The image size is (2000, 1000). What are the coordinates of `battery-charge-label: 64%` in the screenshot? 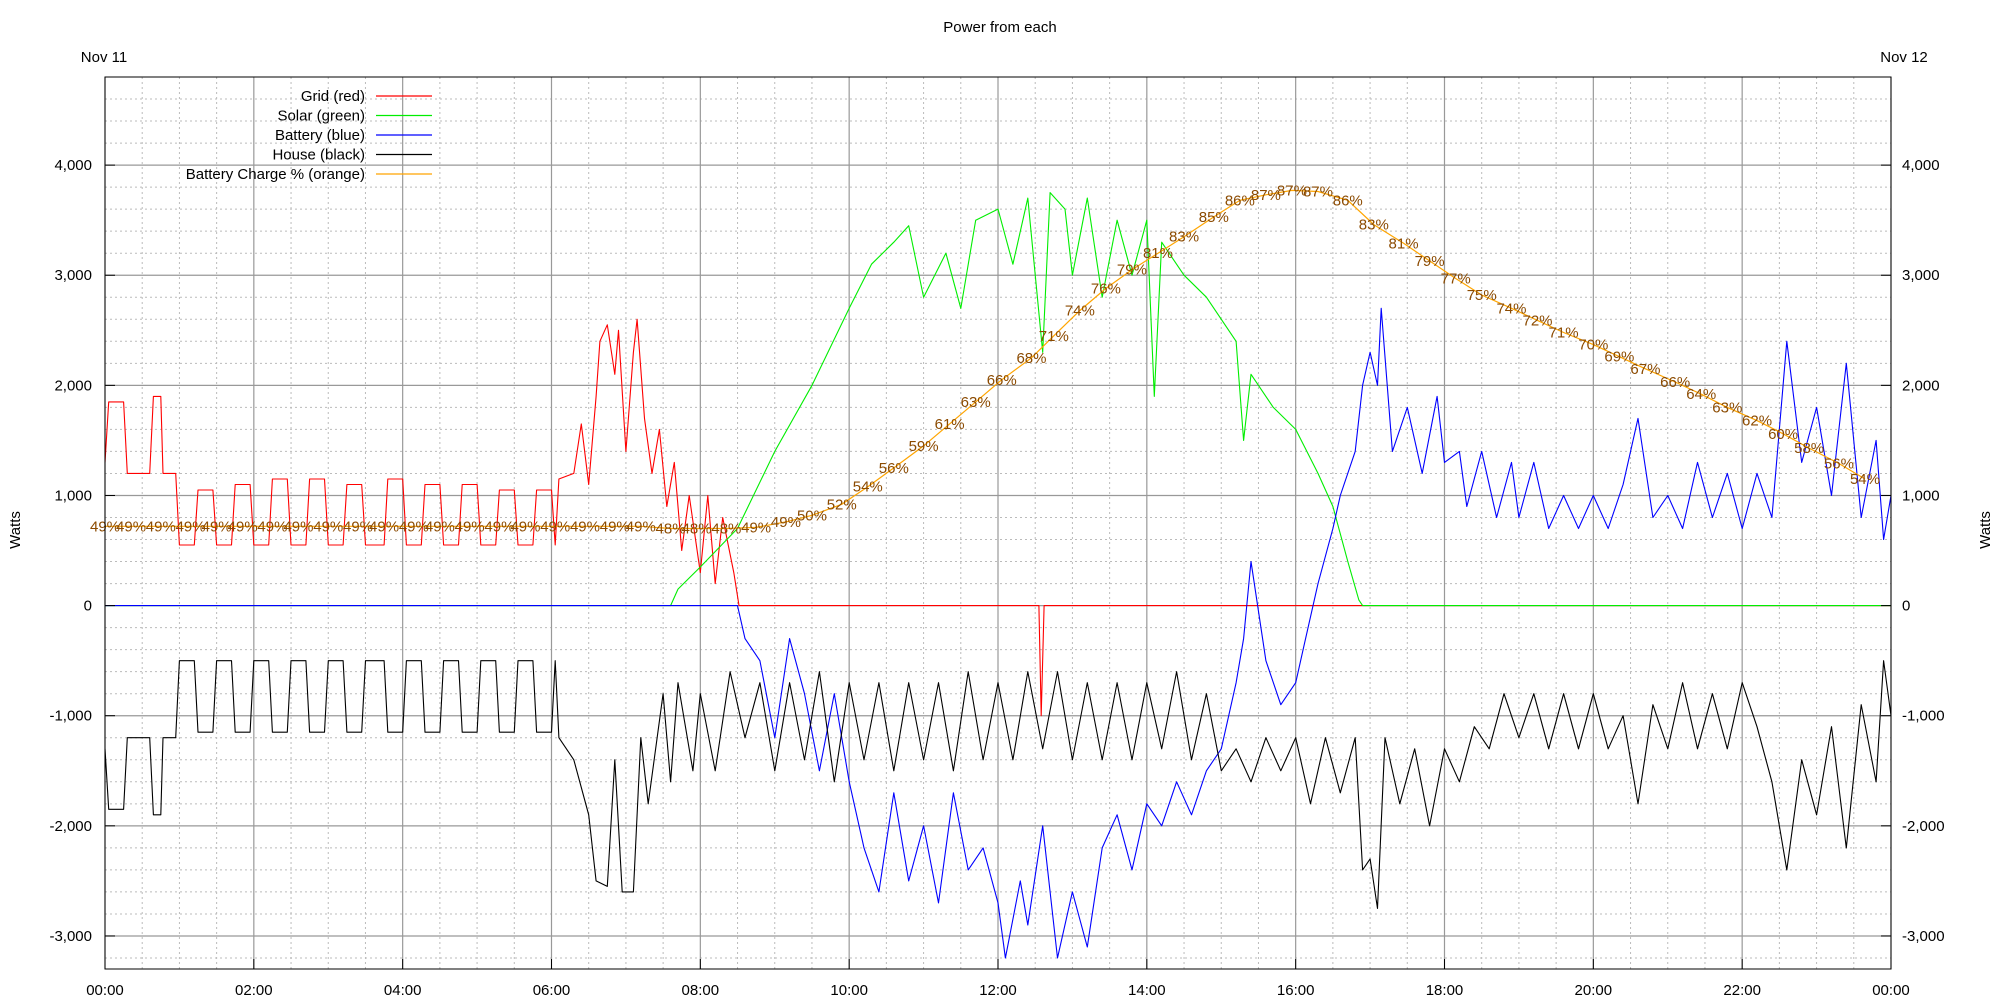 It's located at (1701, 394).